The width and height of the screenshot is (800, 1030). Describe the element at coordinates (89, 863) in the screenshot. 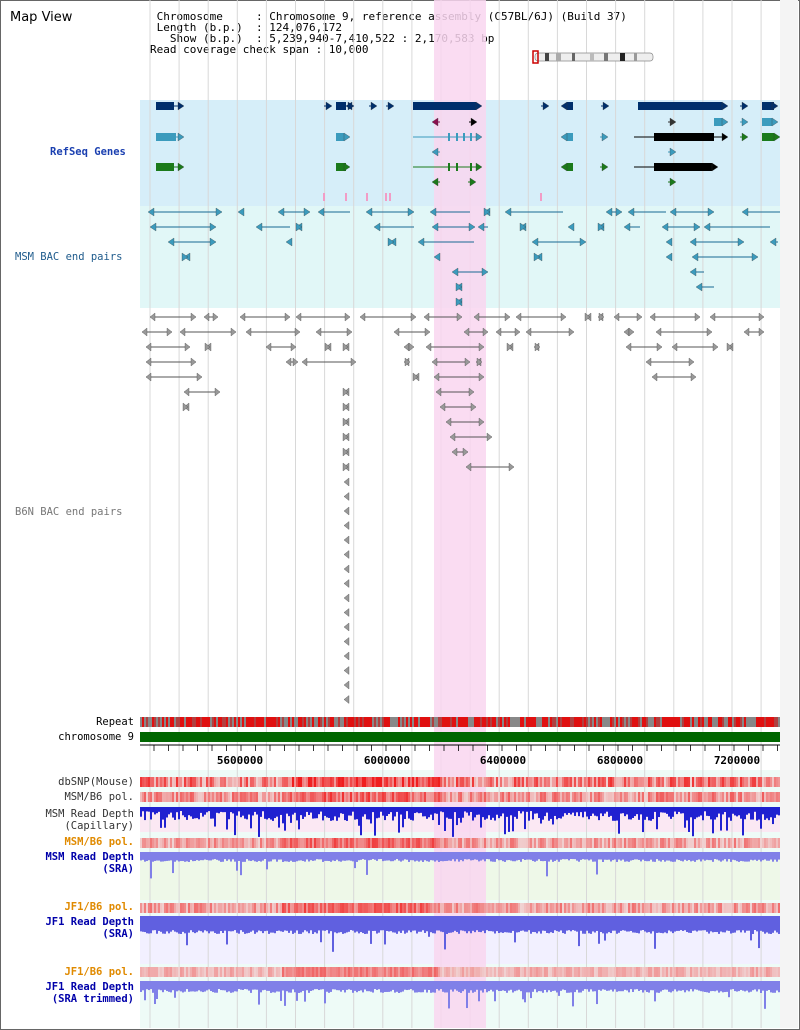

I see `msm-read-depth-sra-label: MSM Read Depth (SRA)` at that location.